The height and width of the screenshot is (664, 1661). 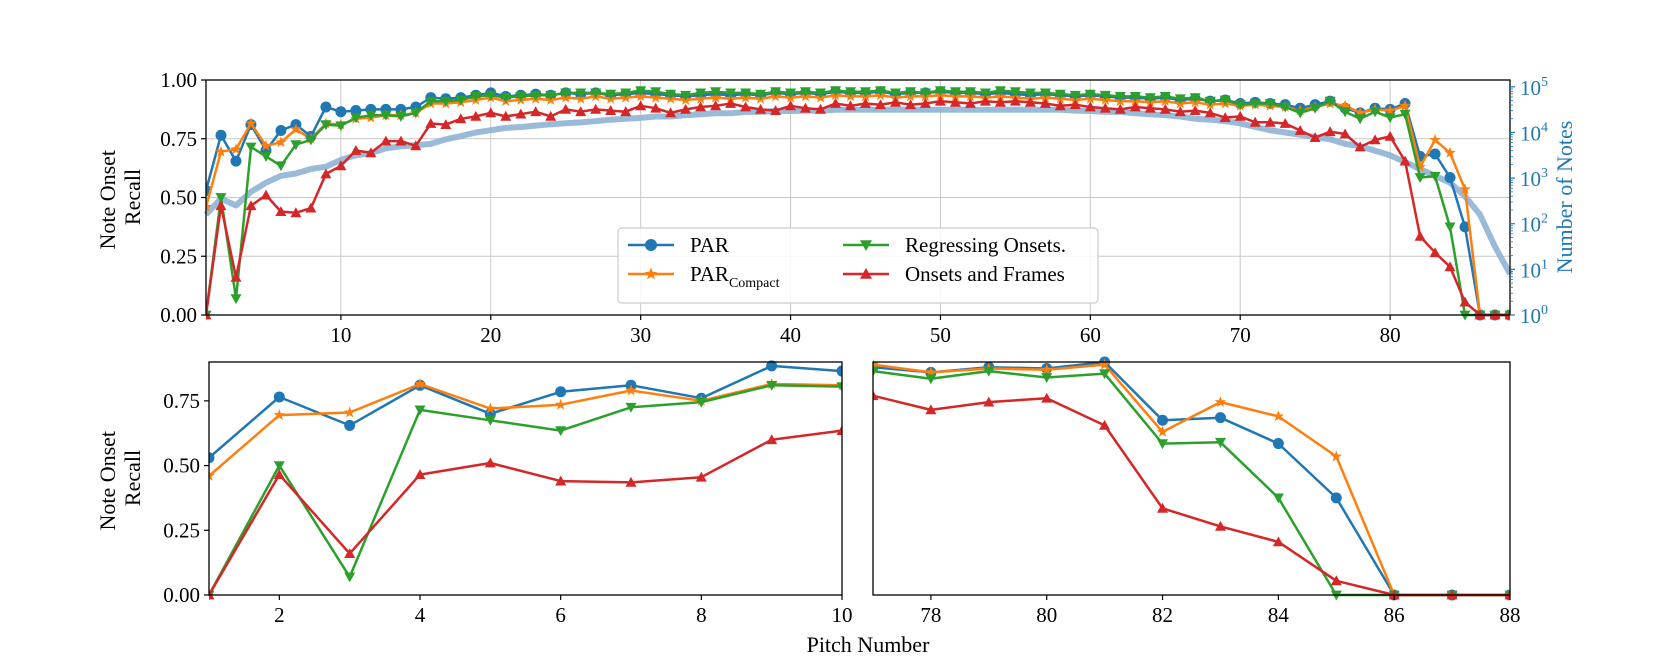 What do you see at coordinates (1046, 615) in the screenshot?
I see `bottom-right-x-tick-label: 80` at bounding box center [1046, 615].